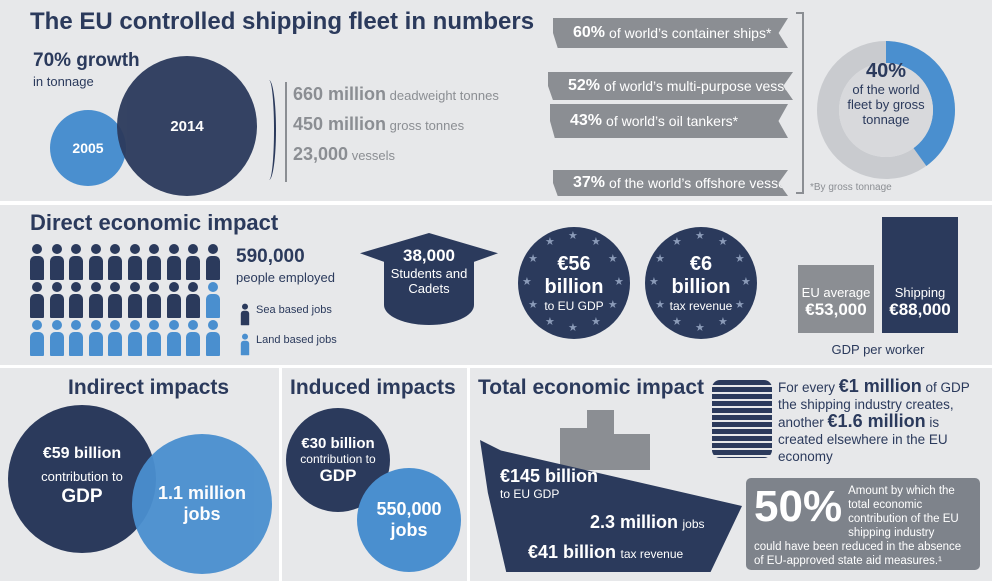 The height and width of the screenshot is (581, 992). Describe the element at coordinates (800, 103) in the screenshot. I see `ships-bracket` at that location.